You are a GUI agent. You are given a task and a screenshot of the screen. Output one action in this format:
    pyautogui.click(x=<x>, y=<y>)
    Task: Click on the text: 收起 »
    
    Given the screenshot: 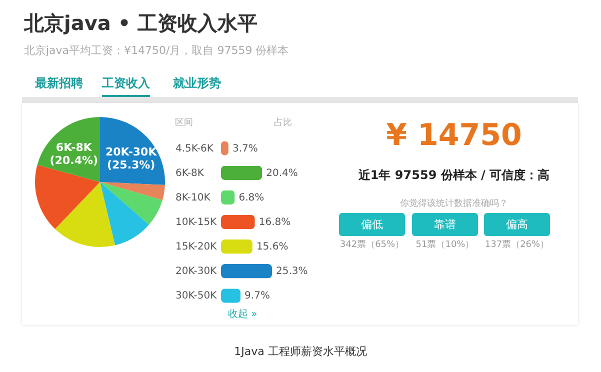 What is the action you would take?
    pyautogui.click(x=243, y=314)
    